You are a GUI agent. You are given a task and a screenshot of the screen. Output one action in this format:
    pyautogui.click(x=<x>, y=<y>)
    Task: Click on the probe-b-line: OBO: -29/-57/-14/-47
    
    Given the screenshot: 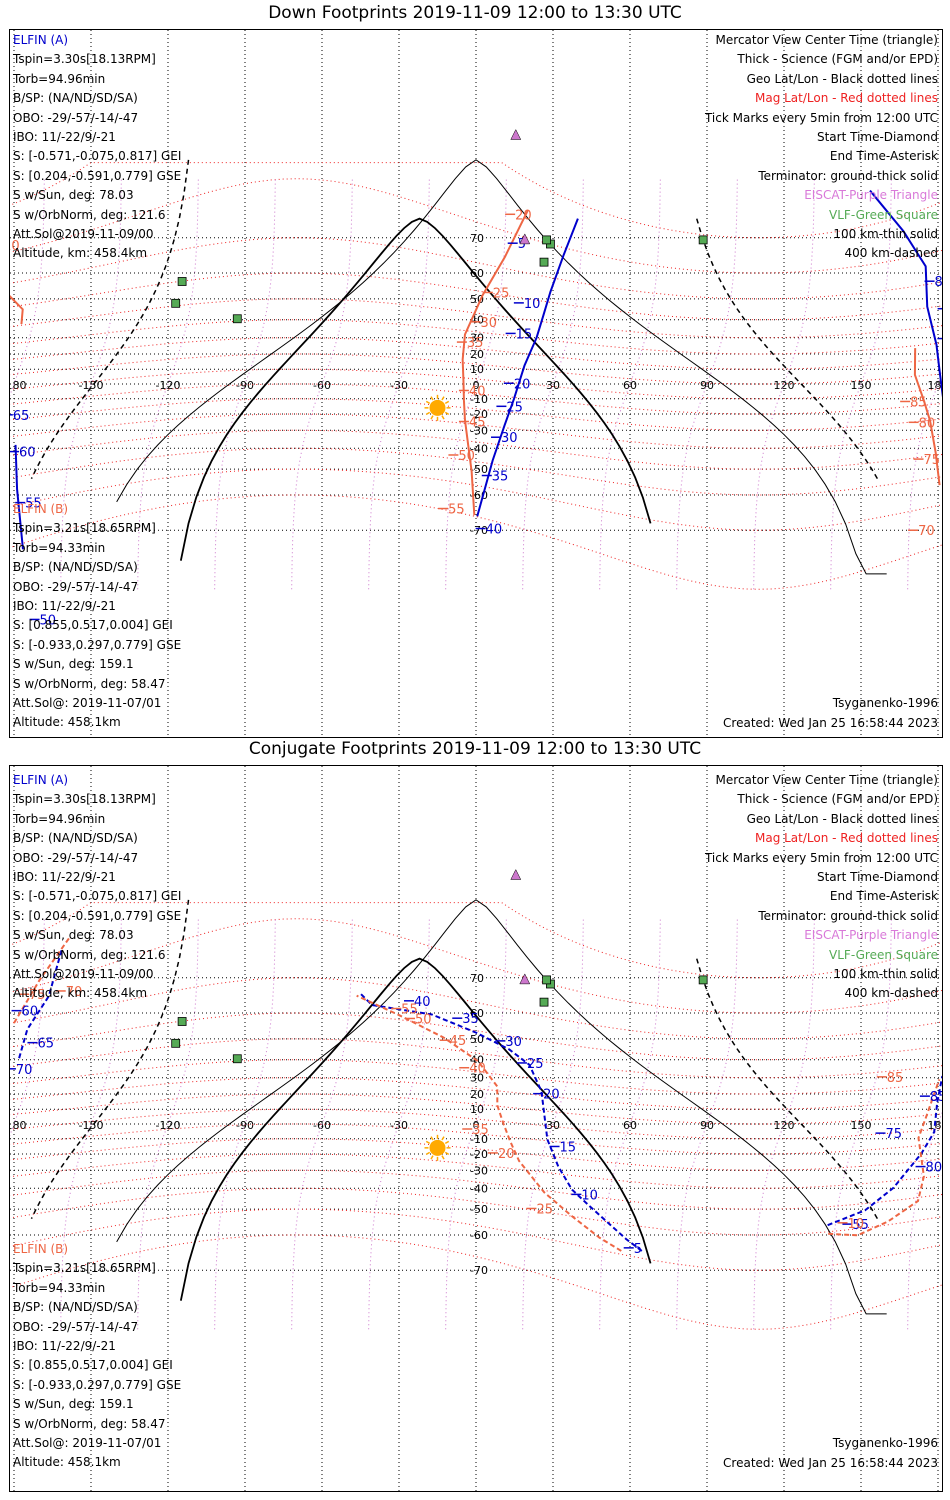 What is the action you would take?
    pyautogui.click(x=76, y=1326)
    